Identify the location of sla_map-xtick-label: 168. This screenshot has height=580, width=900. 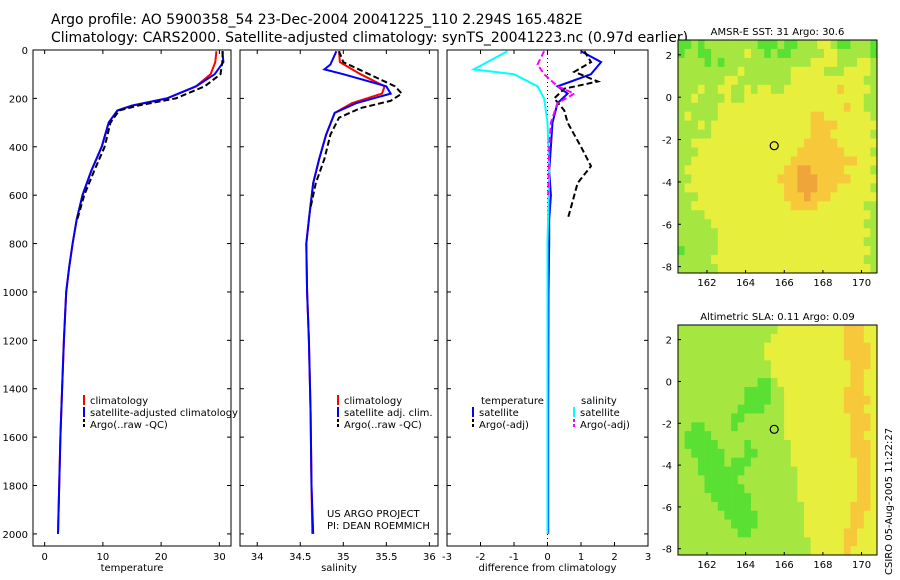
(822, 565).